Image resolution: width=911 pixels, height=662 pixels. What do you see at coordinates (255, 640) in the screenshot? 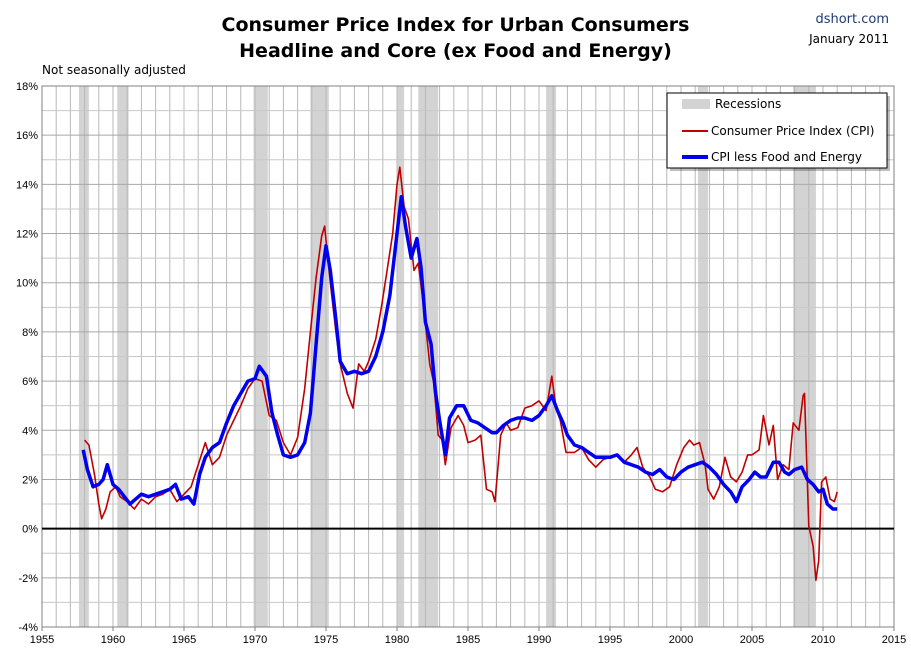
I see `x-tick-label: 1970` at bounding box center [255, 640].